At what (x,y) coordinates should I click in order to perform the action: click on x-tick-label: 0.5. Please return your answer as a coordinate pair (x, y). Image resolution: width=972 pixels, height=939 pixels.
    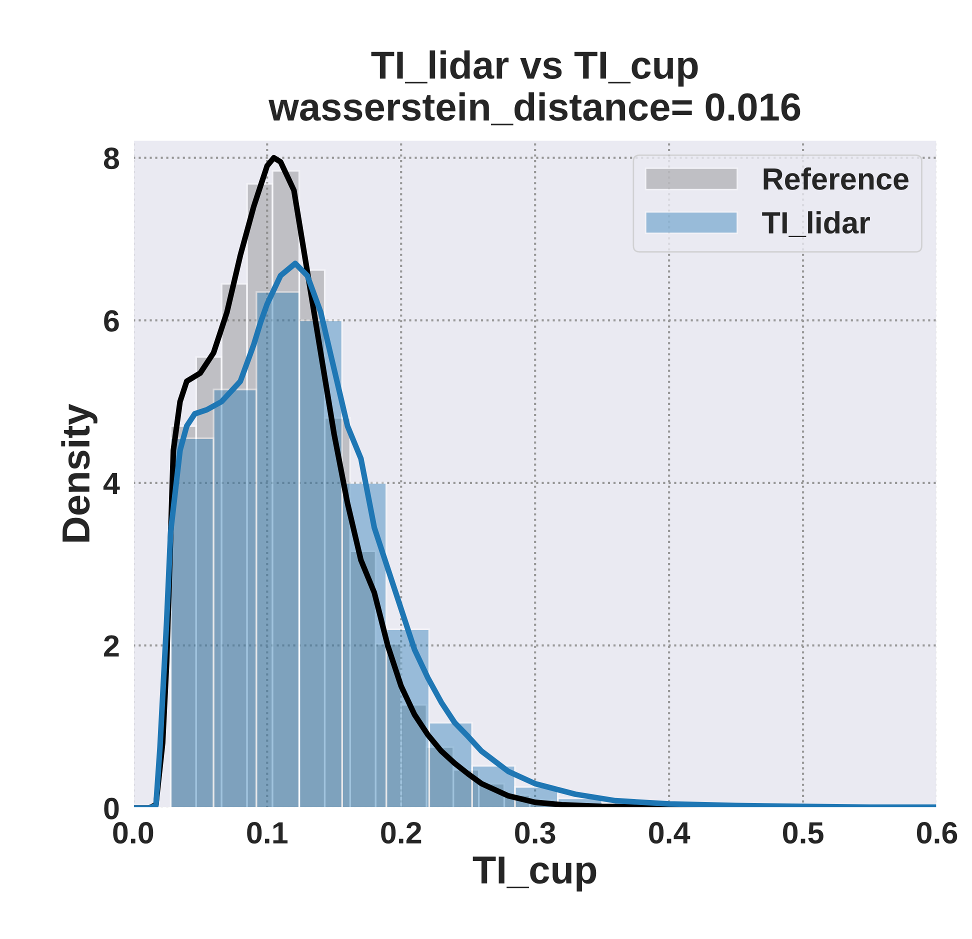
    Looking at the image, I should click on (803, 833).